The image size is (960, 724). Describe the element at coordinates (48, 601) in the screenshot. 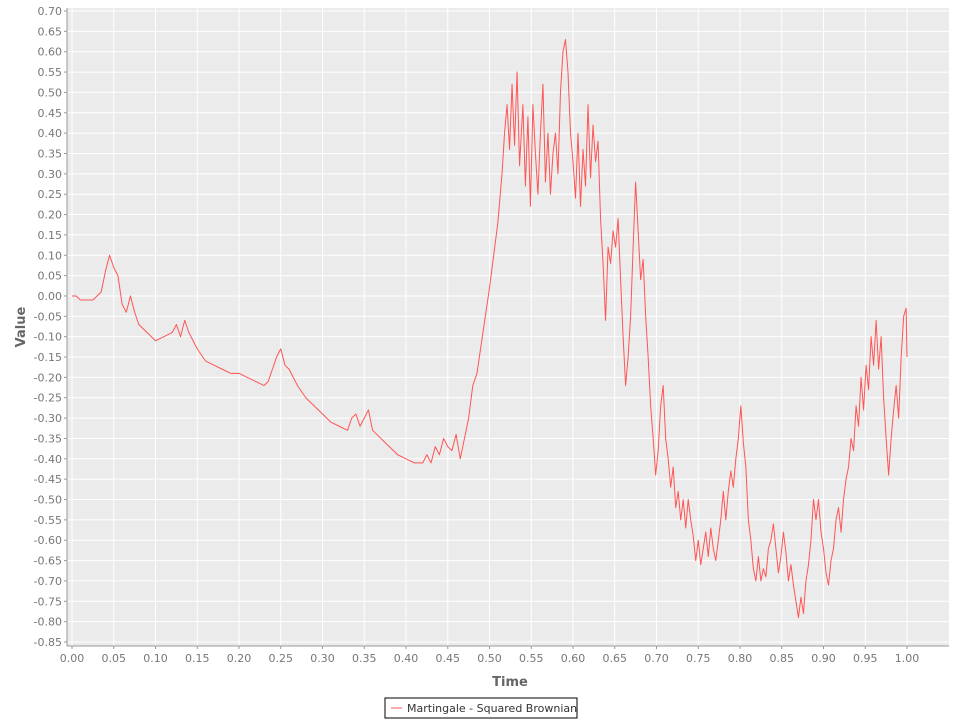

I see `y-tick-label: -0.75` at that location.